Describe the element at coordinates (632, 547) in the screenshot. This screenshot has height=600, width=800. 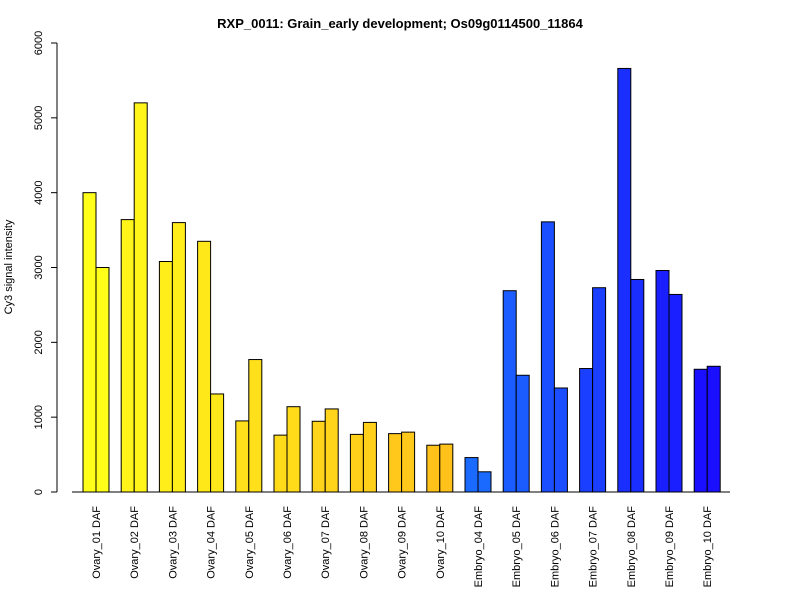
I see `x-tick-label: Embryo_08 DAF` at that location.